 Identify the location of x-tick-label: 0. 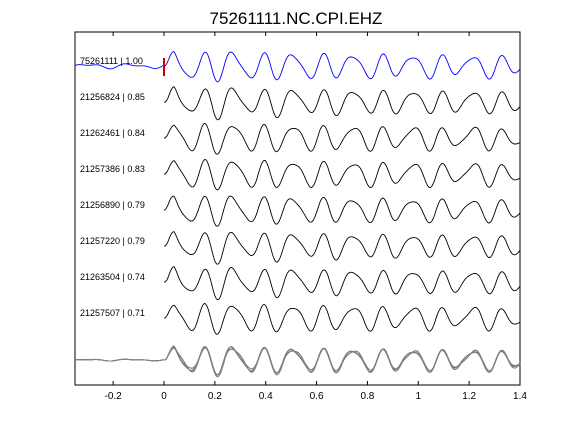
(164, 396).